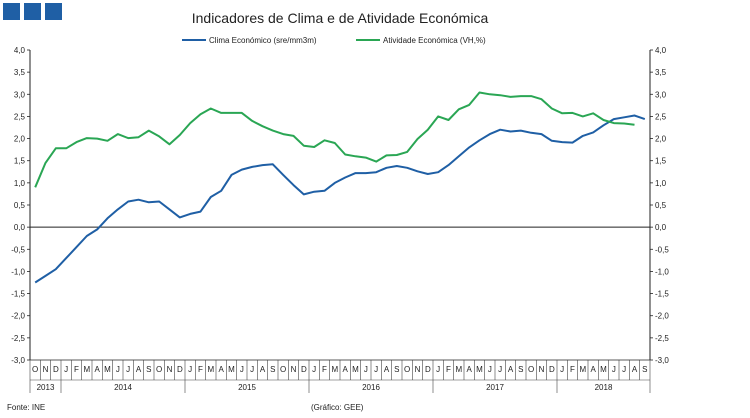 The height and width of the screenshot is (418, 750). I want to click on right-tick-label: -3,0, so click(662, 360).